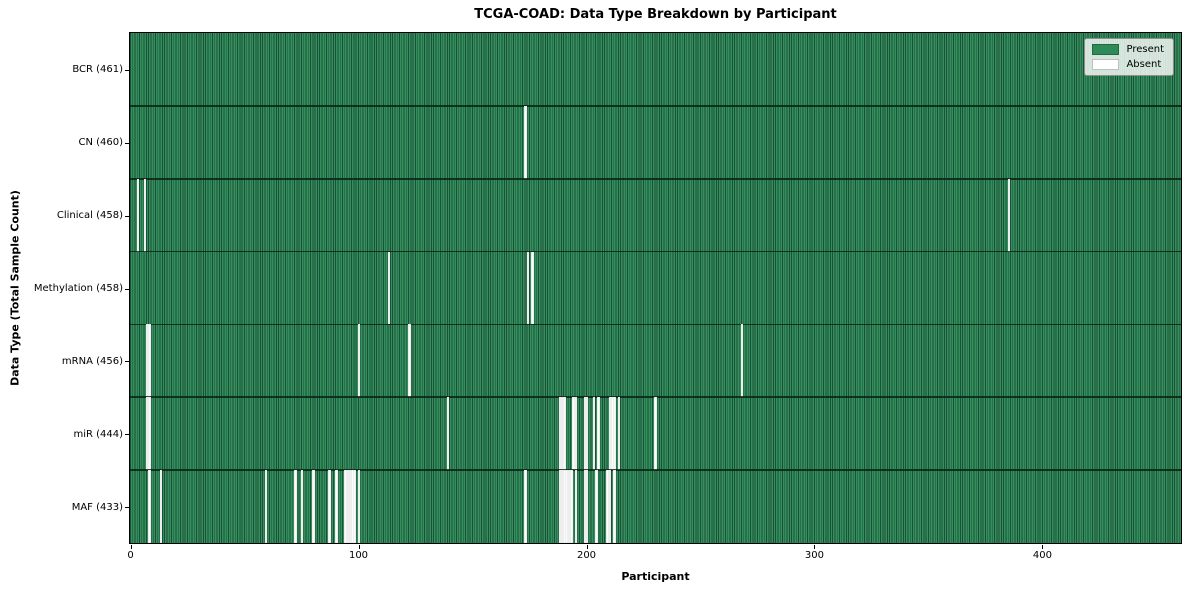  Describe the element at coordinates (655, 576) in the screenshot. I see `x-axis-title: Participant` at that location.